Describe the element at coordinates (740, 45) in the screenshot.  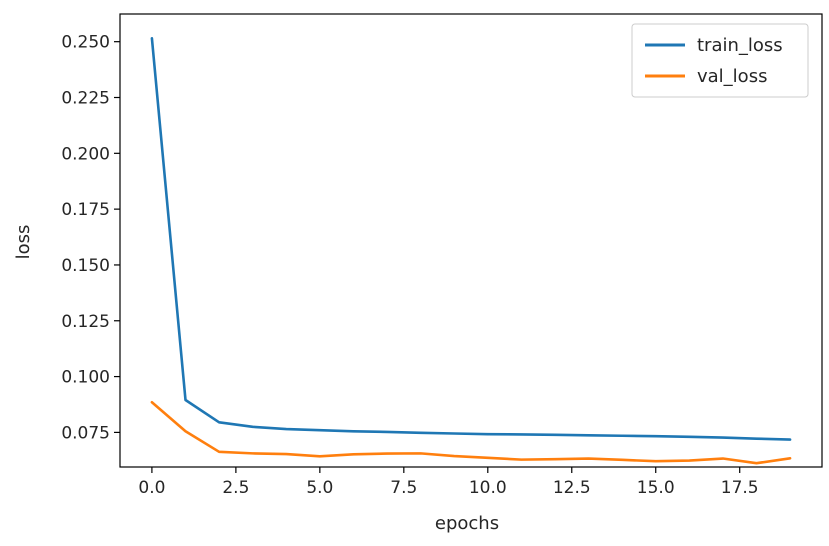
I see `legend-label-train-loss: train_loss` at that location.